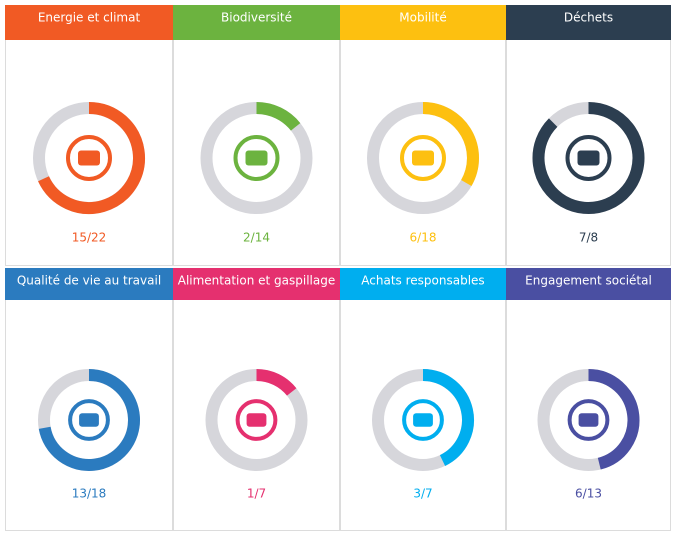 This screenshot has height=537, width=676. What do you see at coordinates (89, 281) in the screenshot?
I see `card-title: Qualité de vie au travail` at bounding box center [89, 281].